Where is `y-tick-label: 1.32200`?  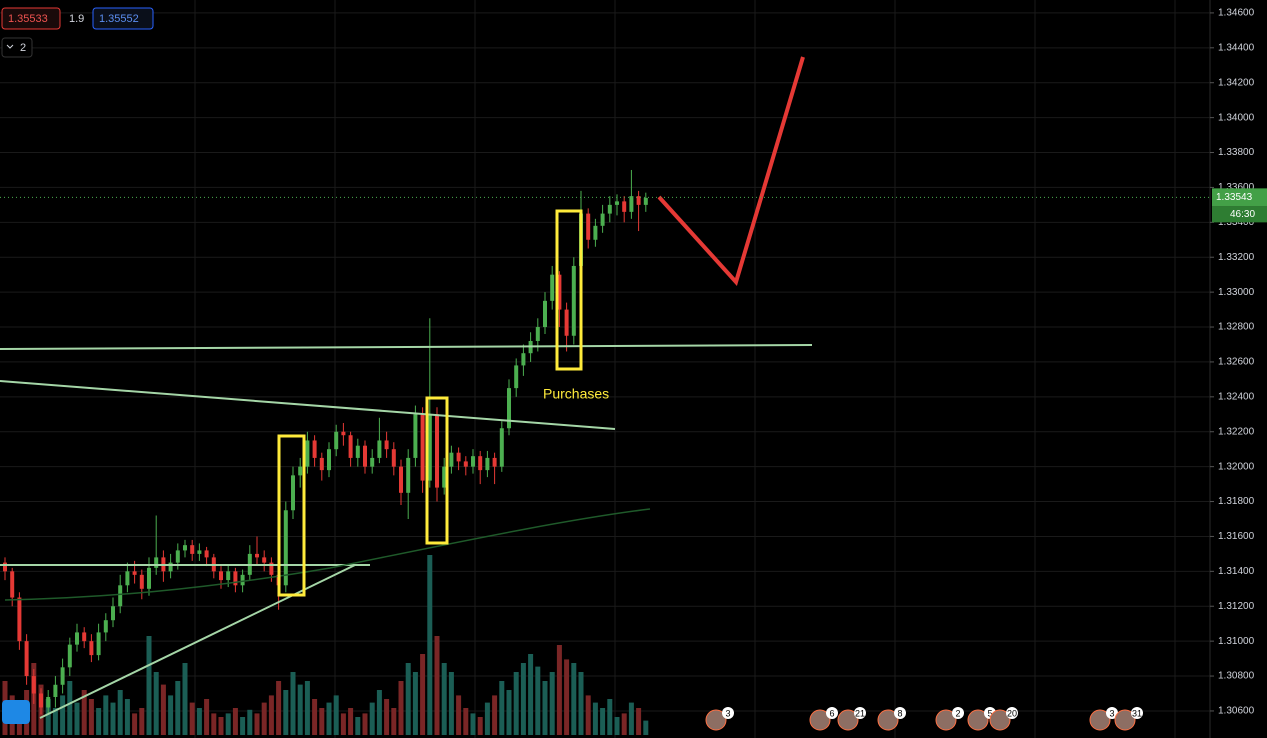 y-tick-label: 1.32200 is located at coordinates (1236, 431).